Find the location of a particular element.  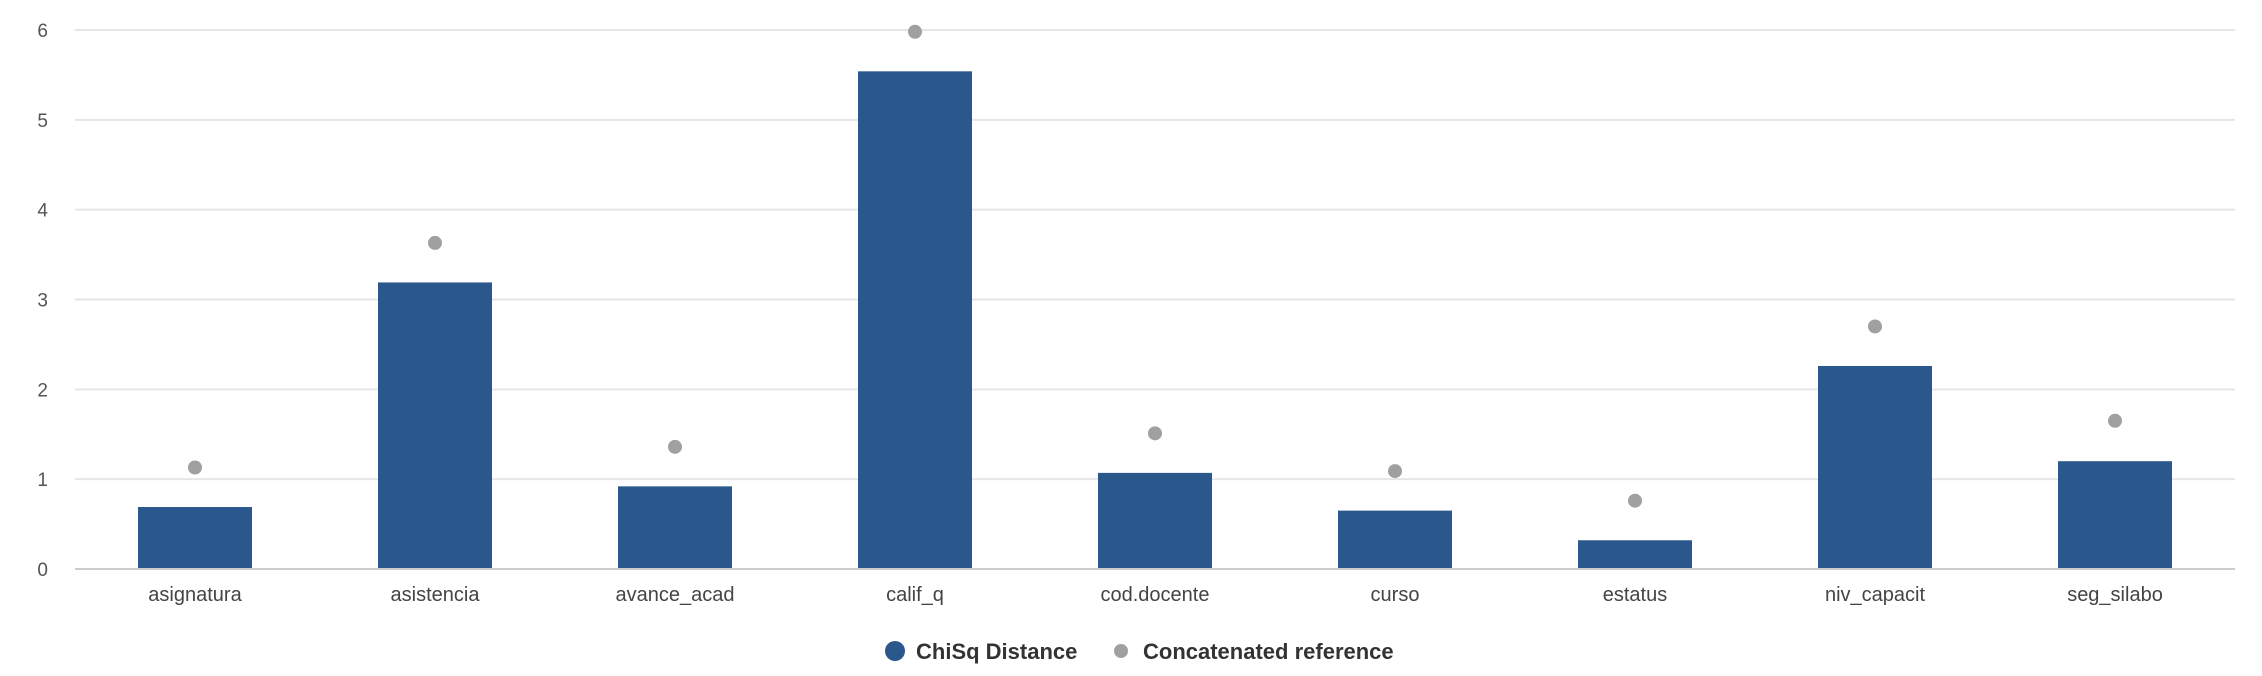

point-curso is located at coordinates (1395, 471).